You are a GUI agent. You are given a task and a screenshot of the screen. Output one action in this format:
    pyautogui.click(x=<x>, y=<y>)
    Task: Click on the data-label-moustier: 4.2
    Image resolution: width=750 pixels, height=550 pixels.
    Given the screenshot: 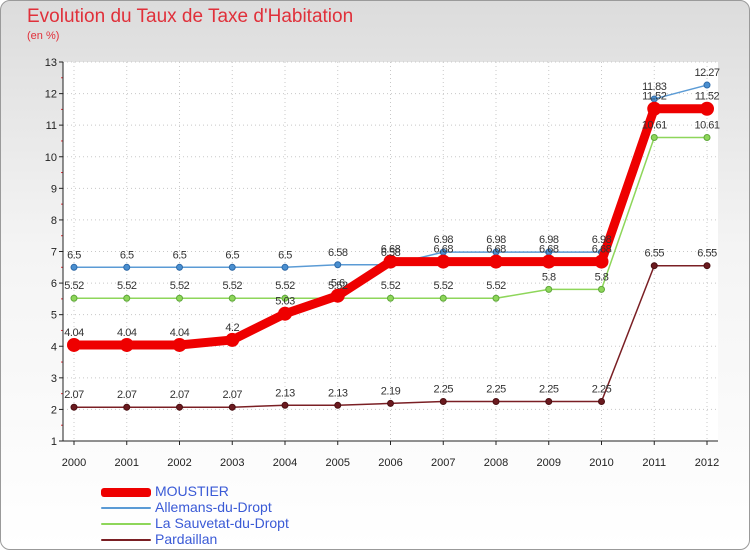 What is the action you would take?
    pyautogui.click(x=232, y=328)
    